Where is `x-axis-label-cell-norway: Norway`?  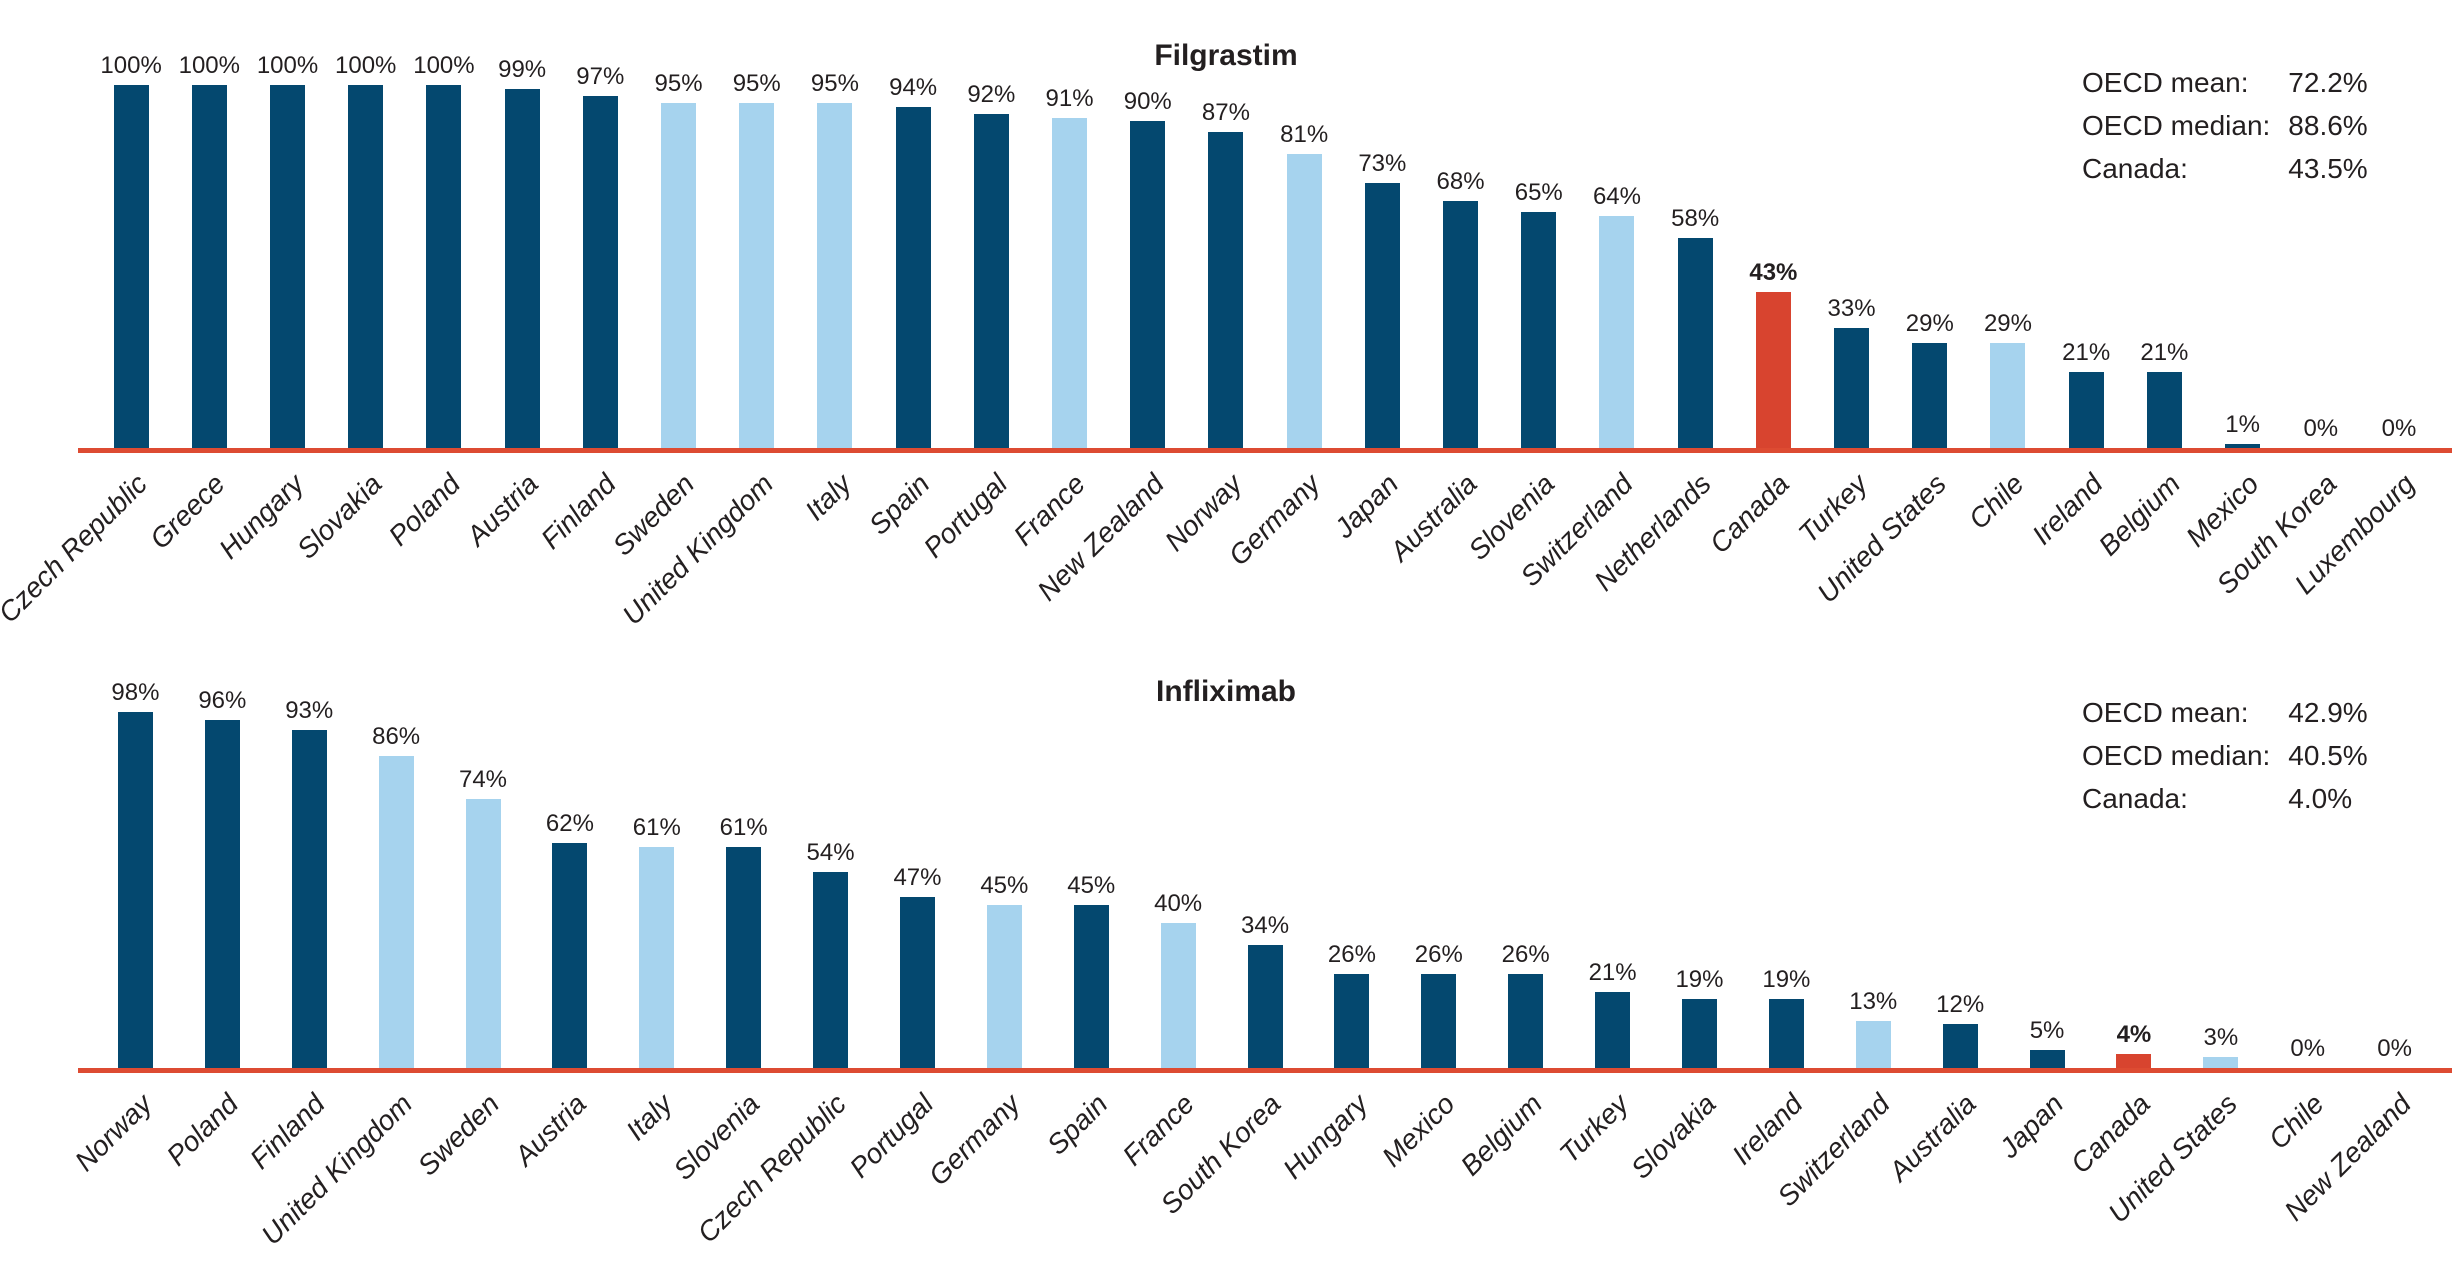 x-axis-label-cell-norway: Norway is located at coordinates (123, 1179).